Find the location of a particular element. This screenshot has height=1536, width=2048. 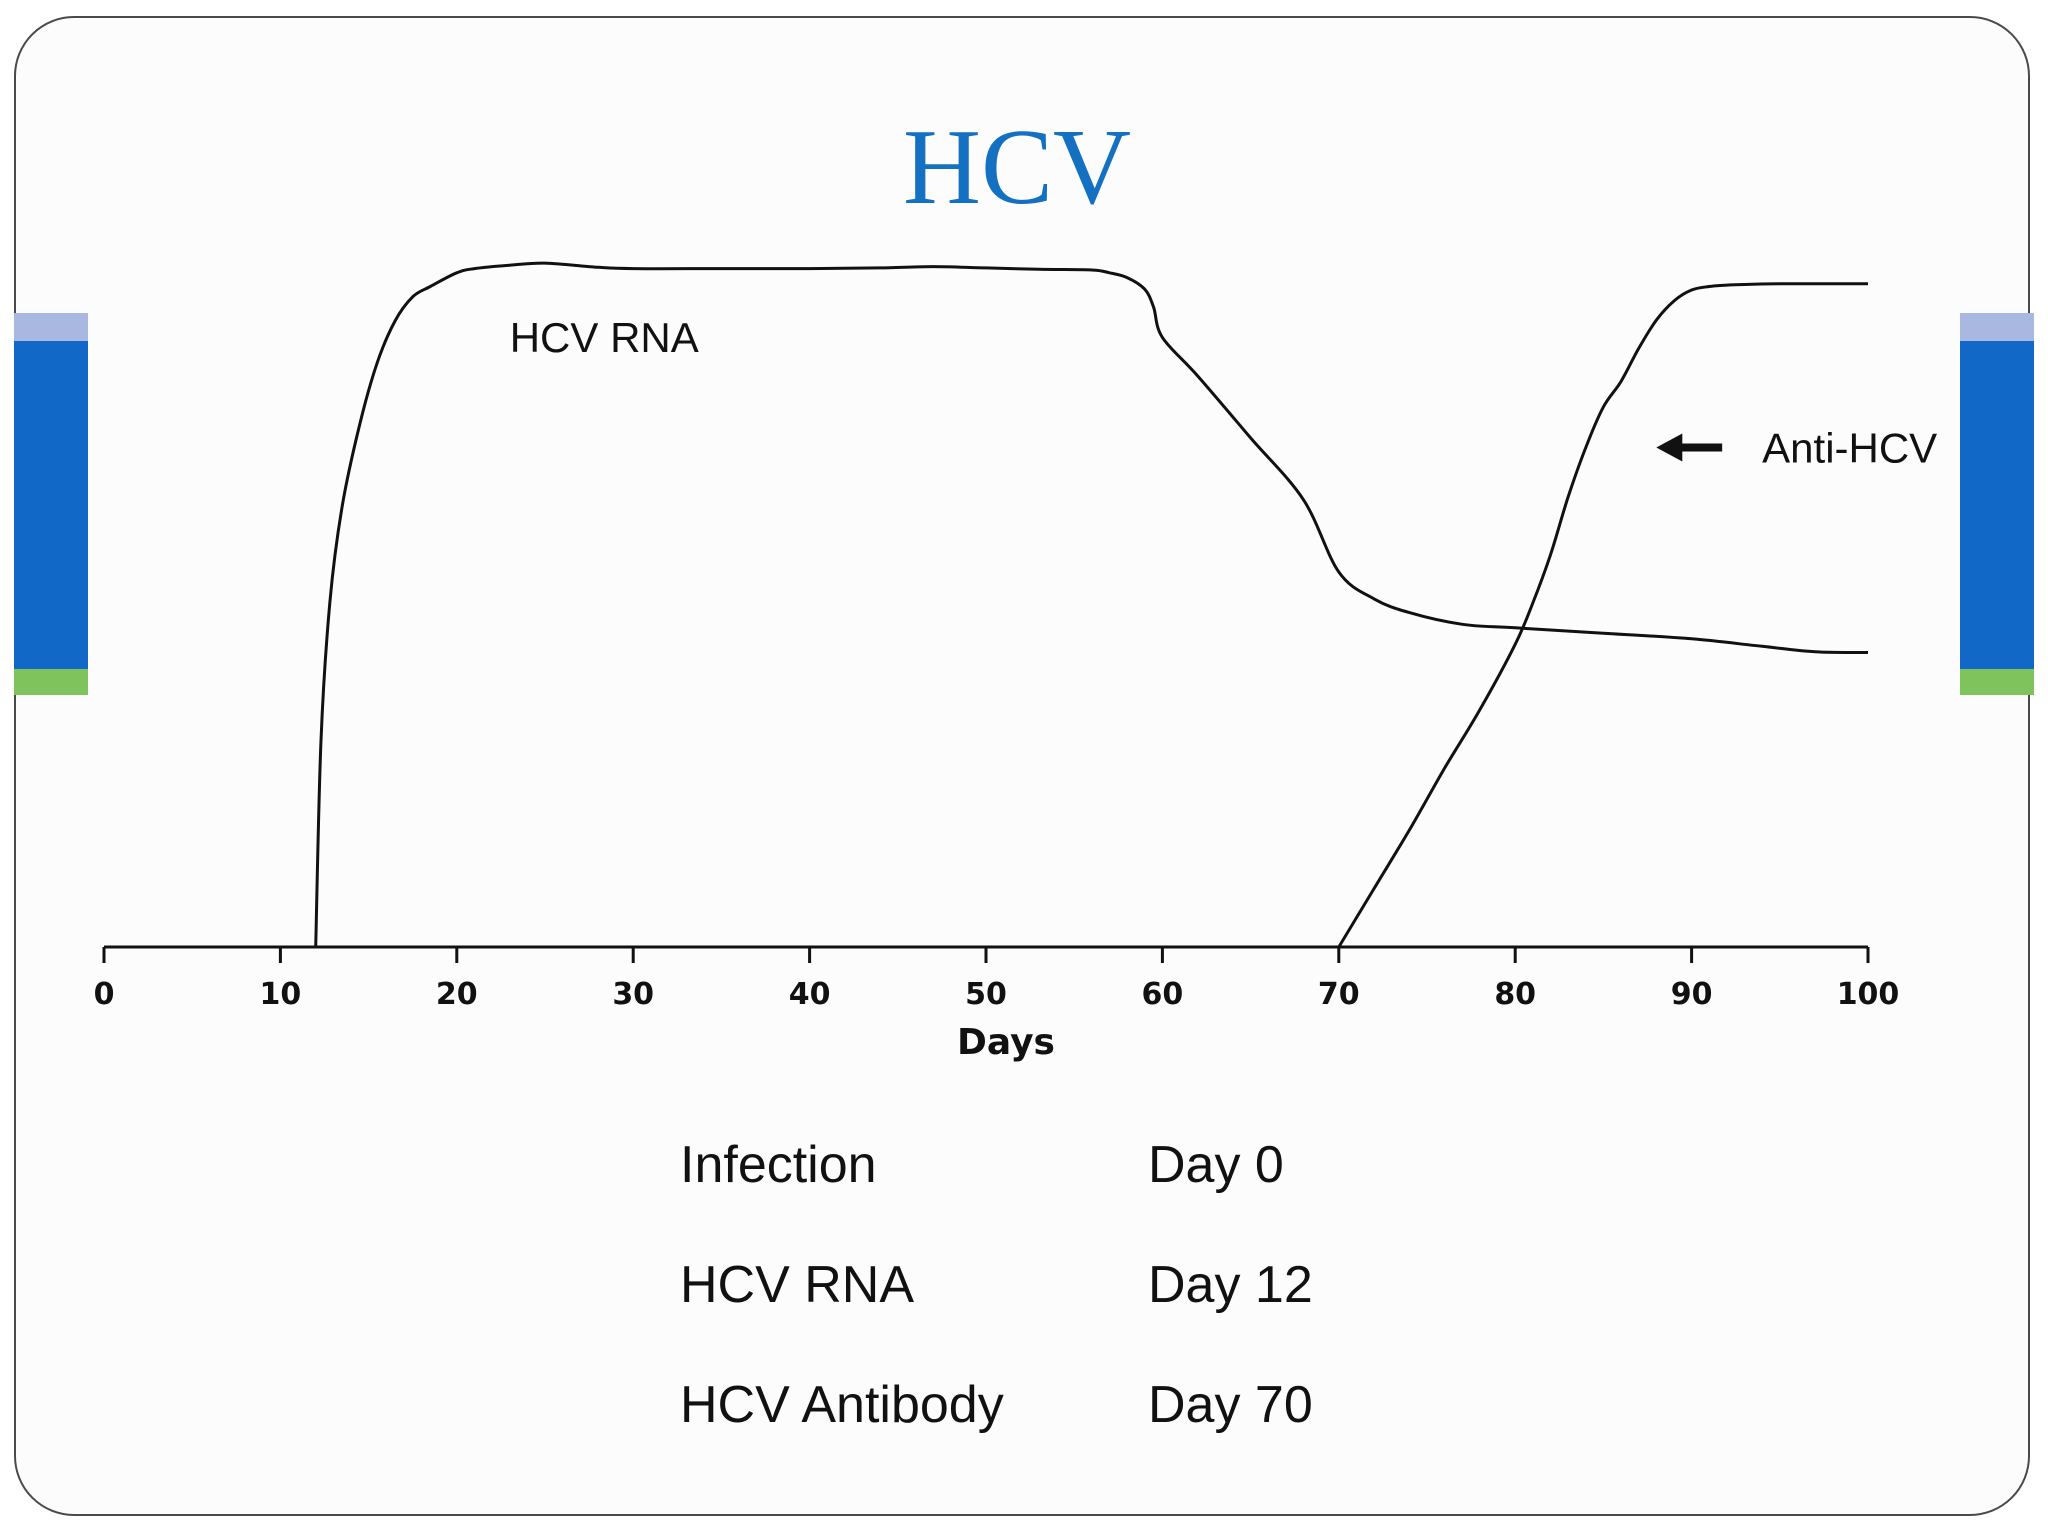

timeline-row: HCV Antibody Day 70 is located at coordinates (996, 1405).